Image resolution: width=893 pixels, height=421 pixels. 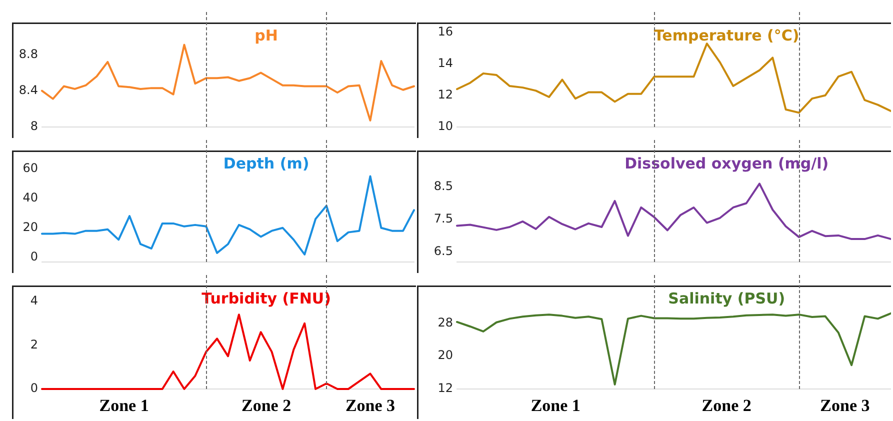 What do you see at coordinates (28, 89) in the screenshot?
I see `y-tick-label: 8.4` at bounding box center [28, 89].